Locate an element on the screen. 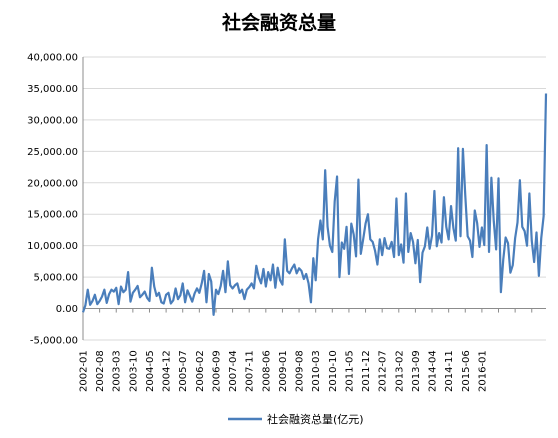  y-tick-label: 5,000.00 is located at coordinates (55, 278).